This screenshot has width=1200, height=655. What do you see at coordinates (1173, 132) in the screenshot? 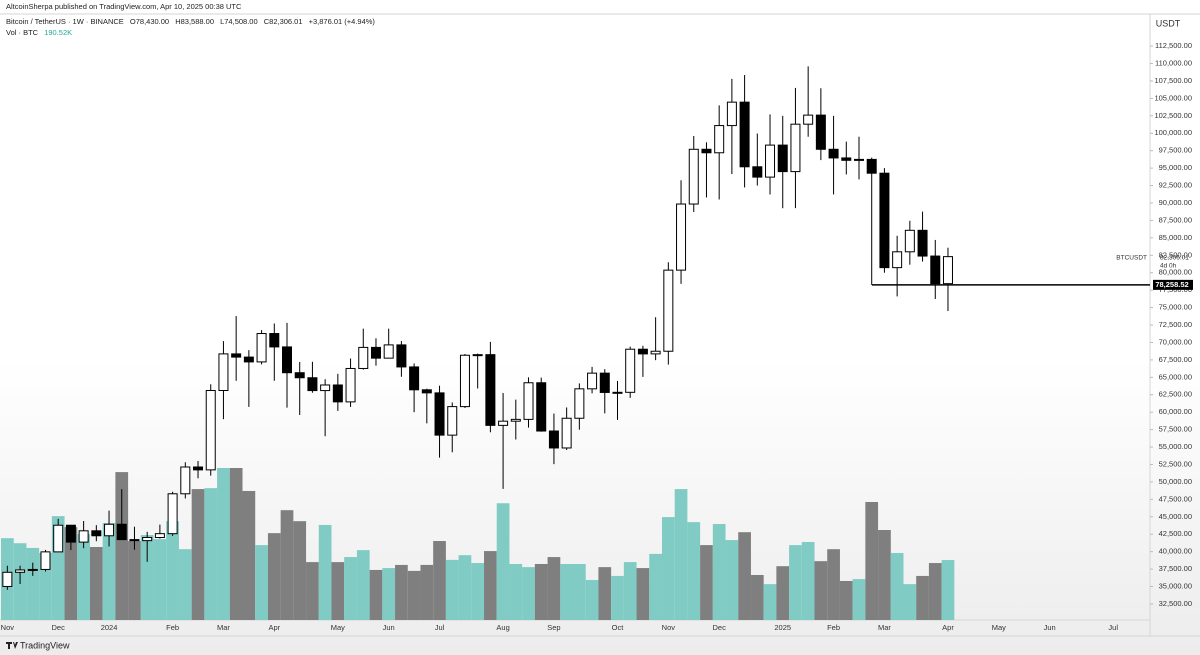
I see `y-tick-label: 100,000.00` at bounding box center [1173, 132].